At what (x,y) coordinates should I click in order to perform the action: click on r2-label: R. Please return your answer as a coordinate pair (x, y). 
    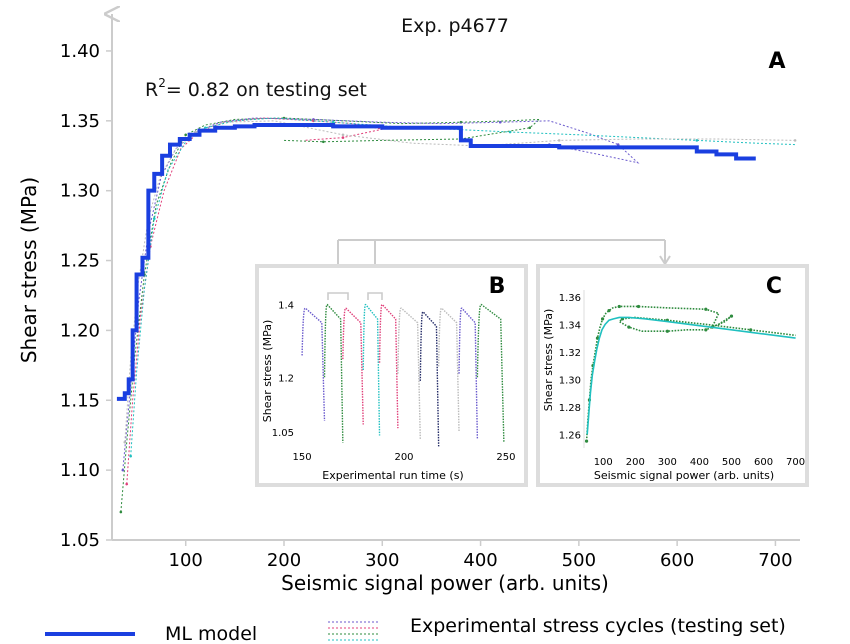
    Looking at the image, I should click on (151, 90).